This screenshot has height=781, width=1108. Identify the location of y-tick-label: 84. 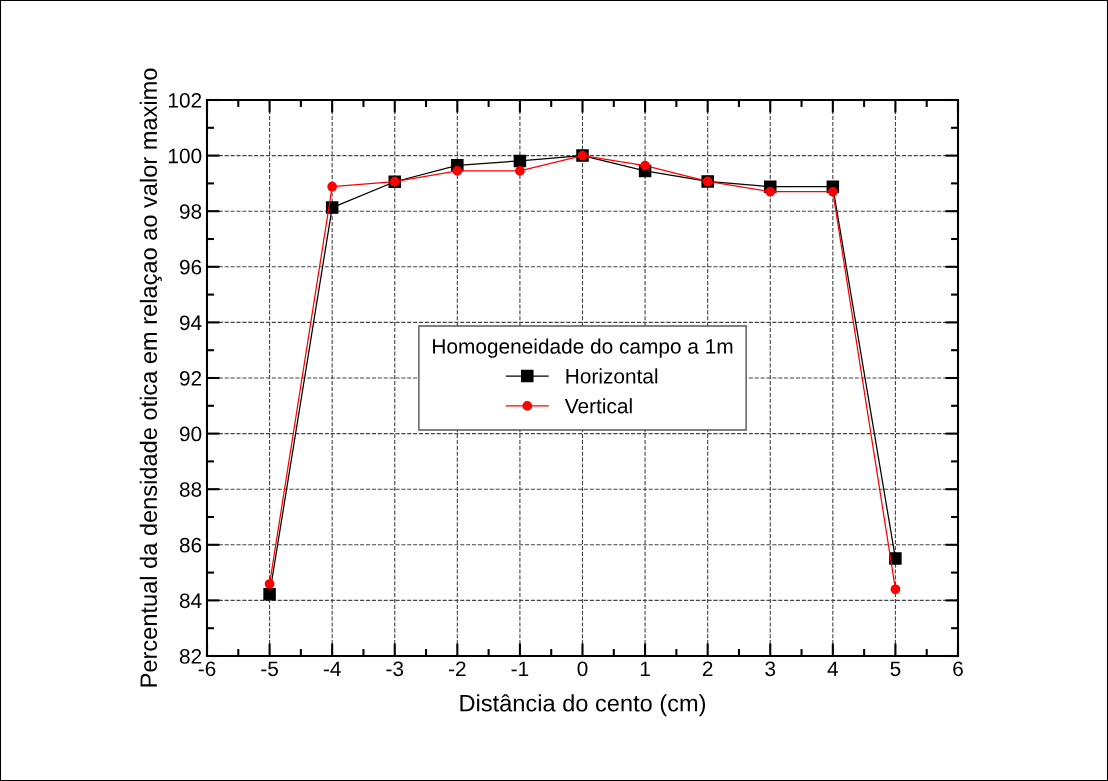
(190, 601).